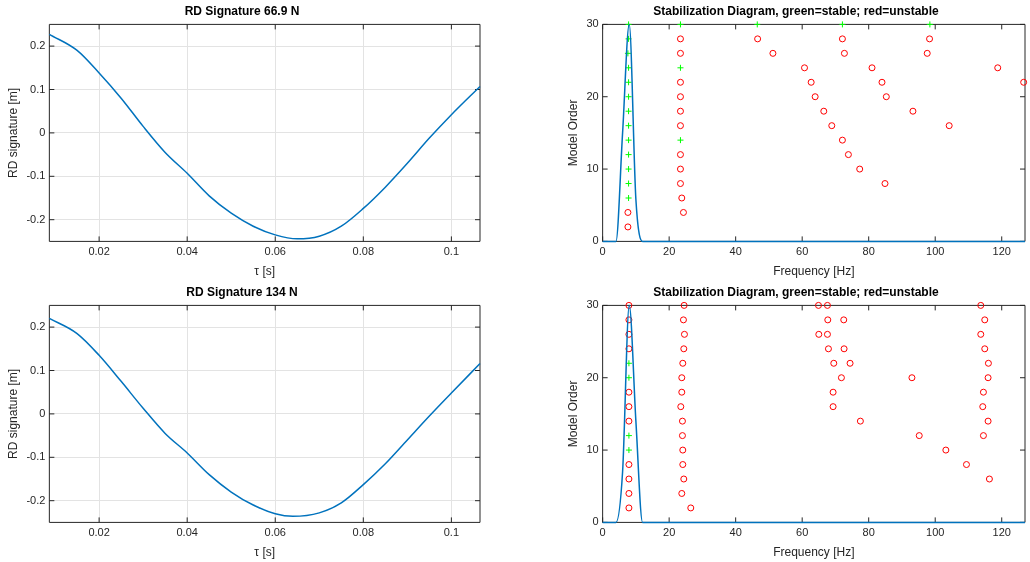 The image size is (1030, 562). Describe the element at coordinates (814, 271) in the screenshot. I see `x-axis-title: Frequency [Hz]` at that location.